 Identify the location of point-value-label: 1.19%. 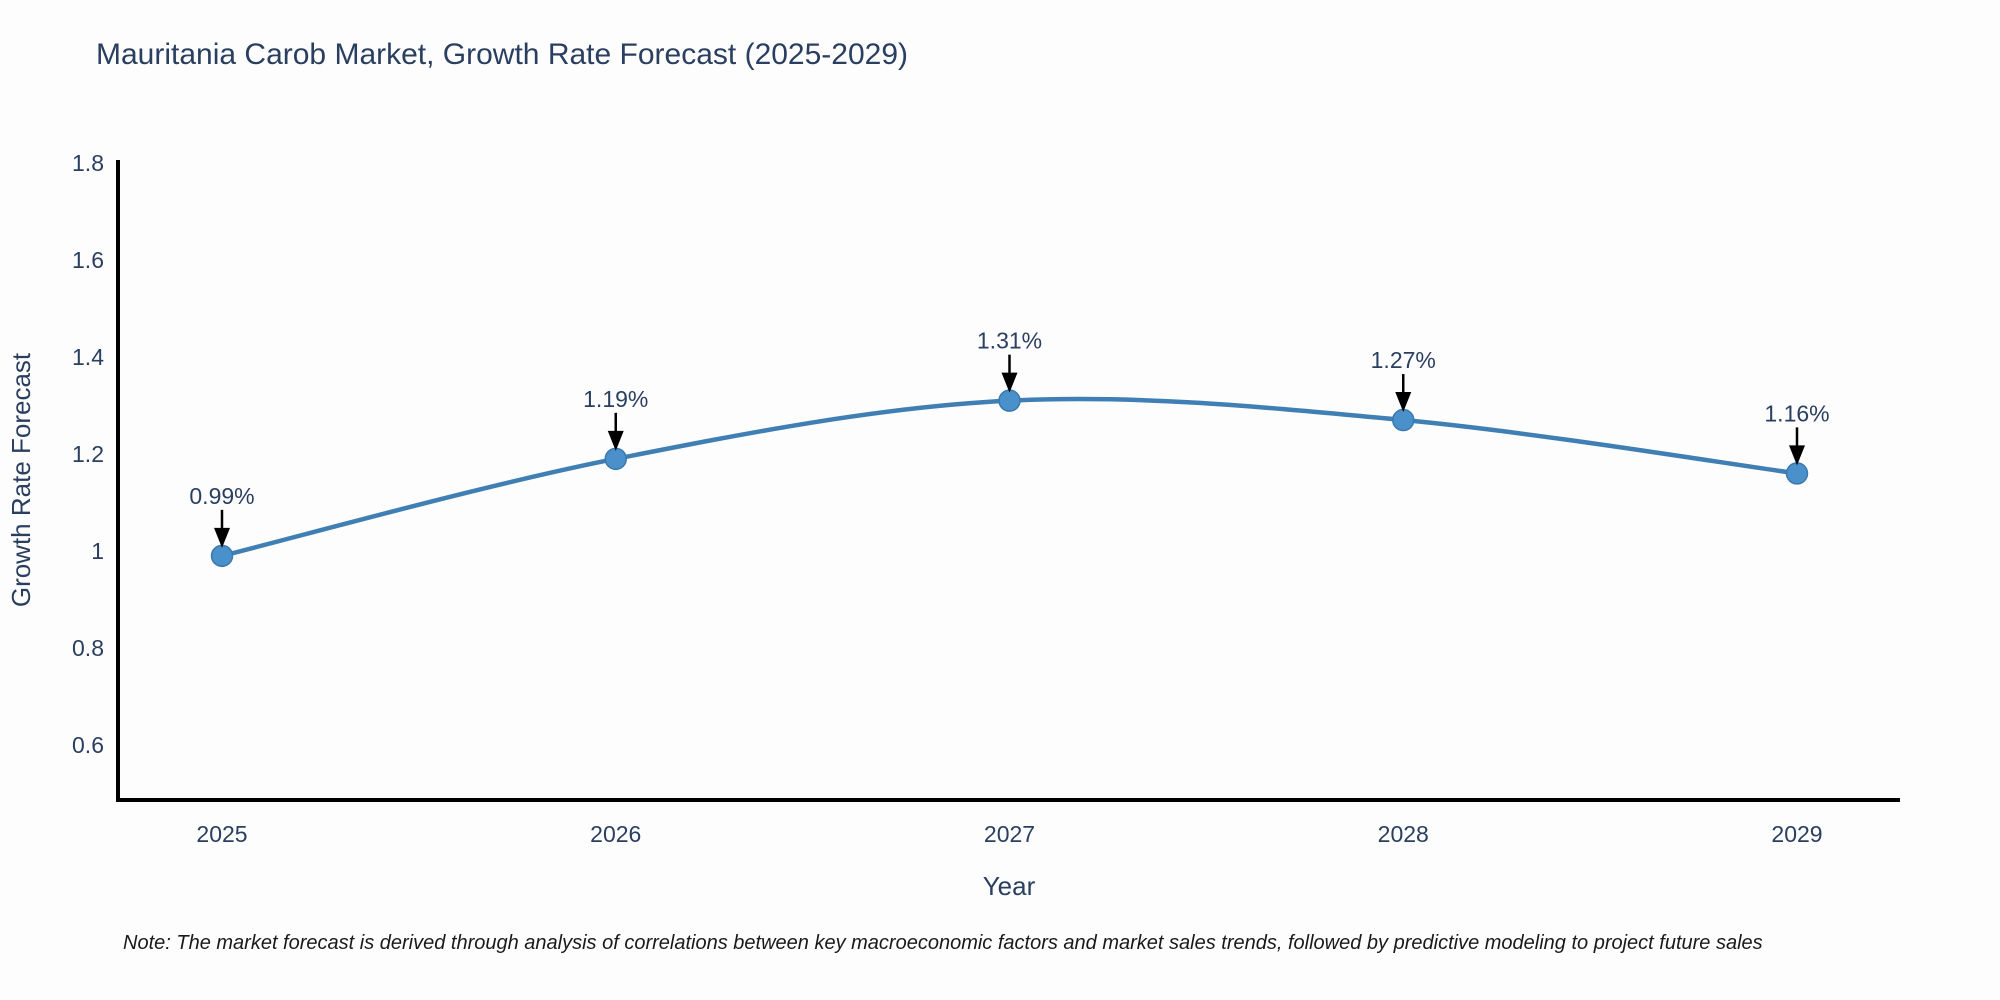
(615, 399).